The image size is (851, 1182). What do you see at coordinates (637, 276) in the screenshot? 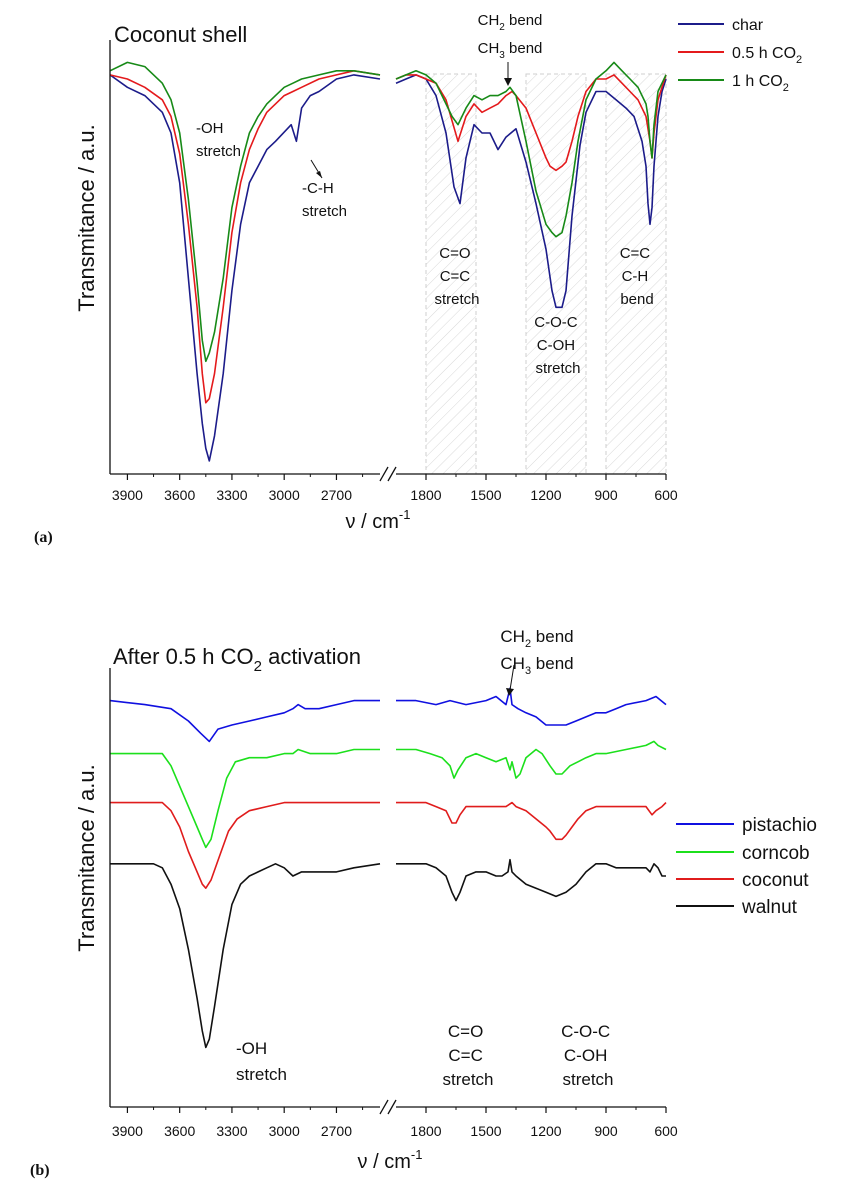
I see `annot-a-cc: C=C C-H bend` at bounding box center [637, 276].